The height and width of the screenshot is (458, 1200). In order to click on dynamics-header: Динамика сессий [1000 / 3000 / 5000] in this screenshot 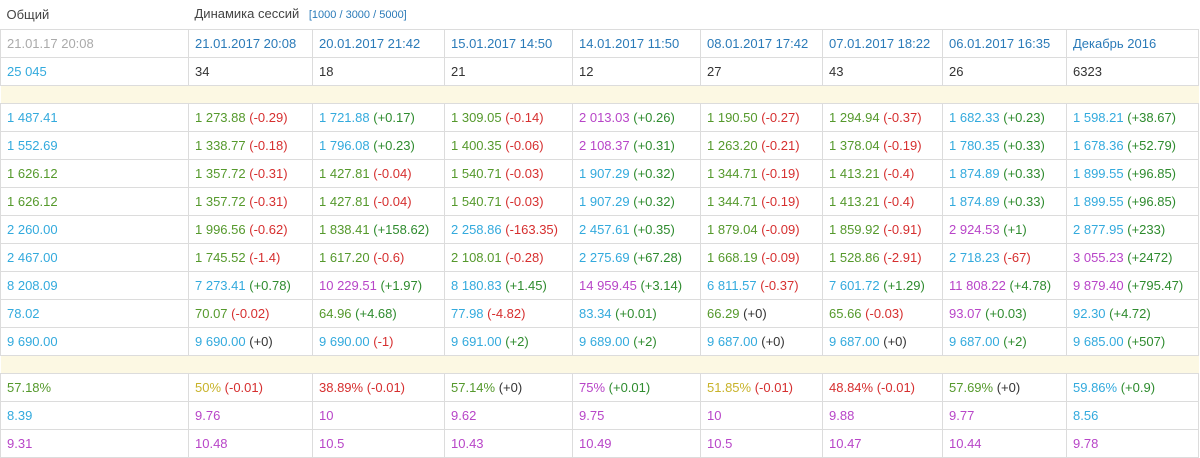, I will do `click(694, 15)`.